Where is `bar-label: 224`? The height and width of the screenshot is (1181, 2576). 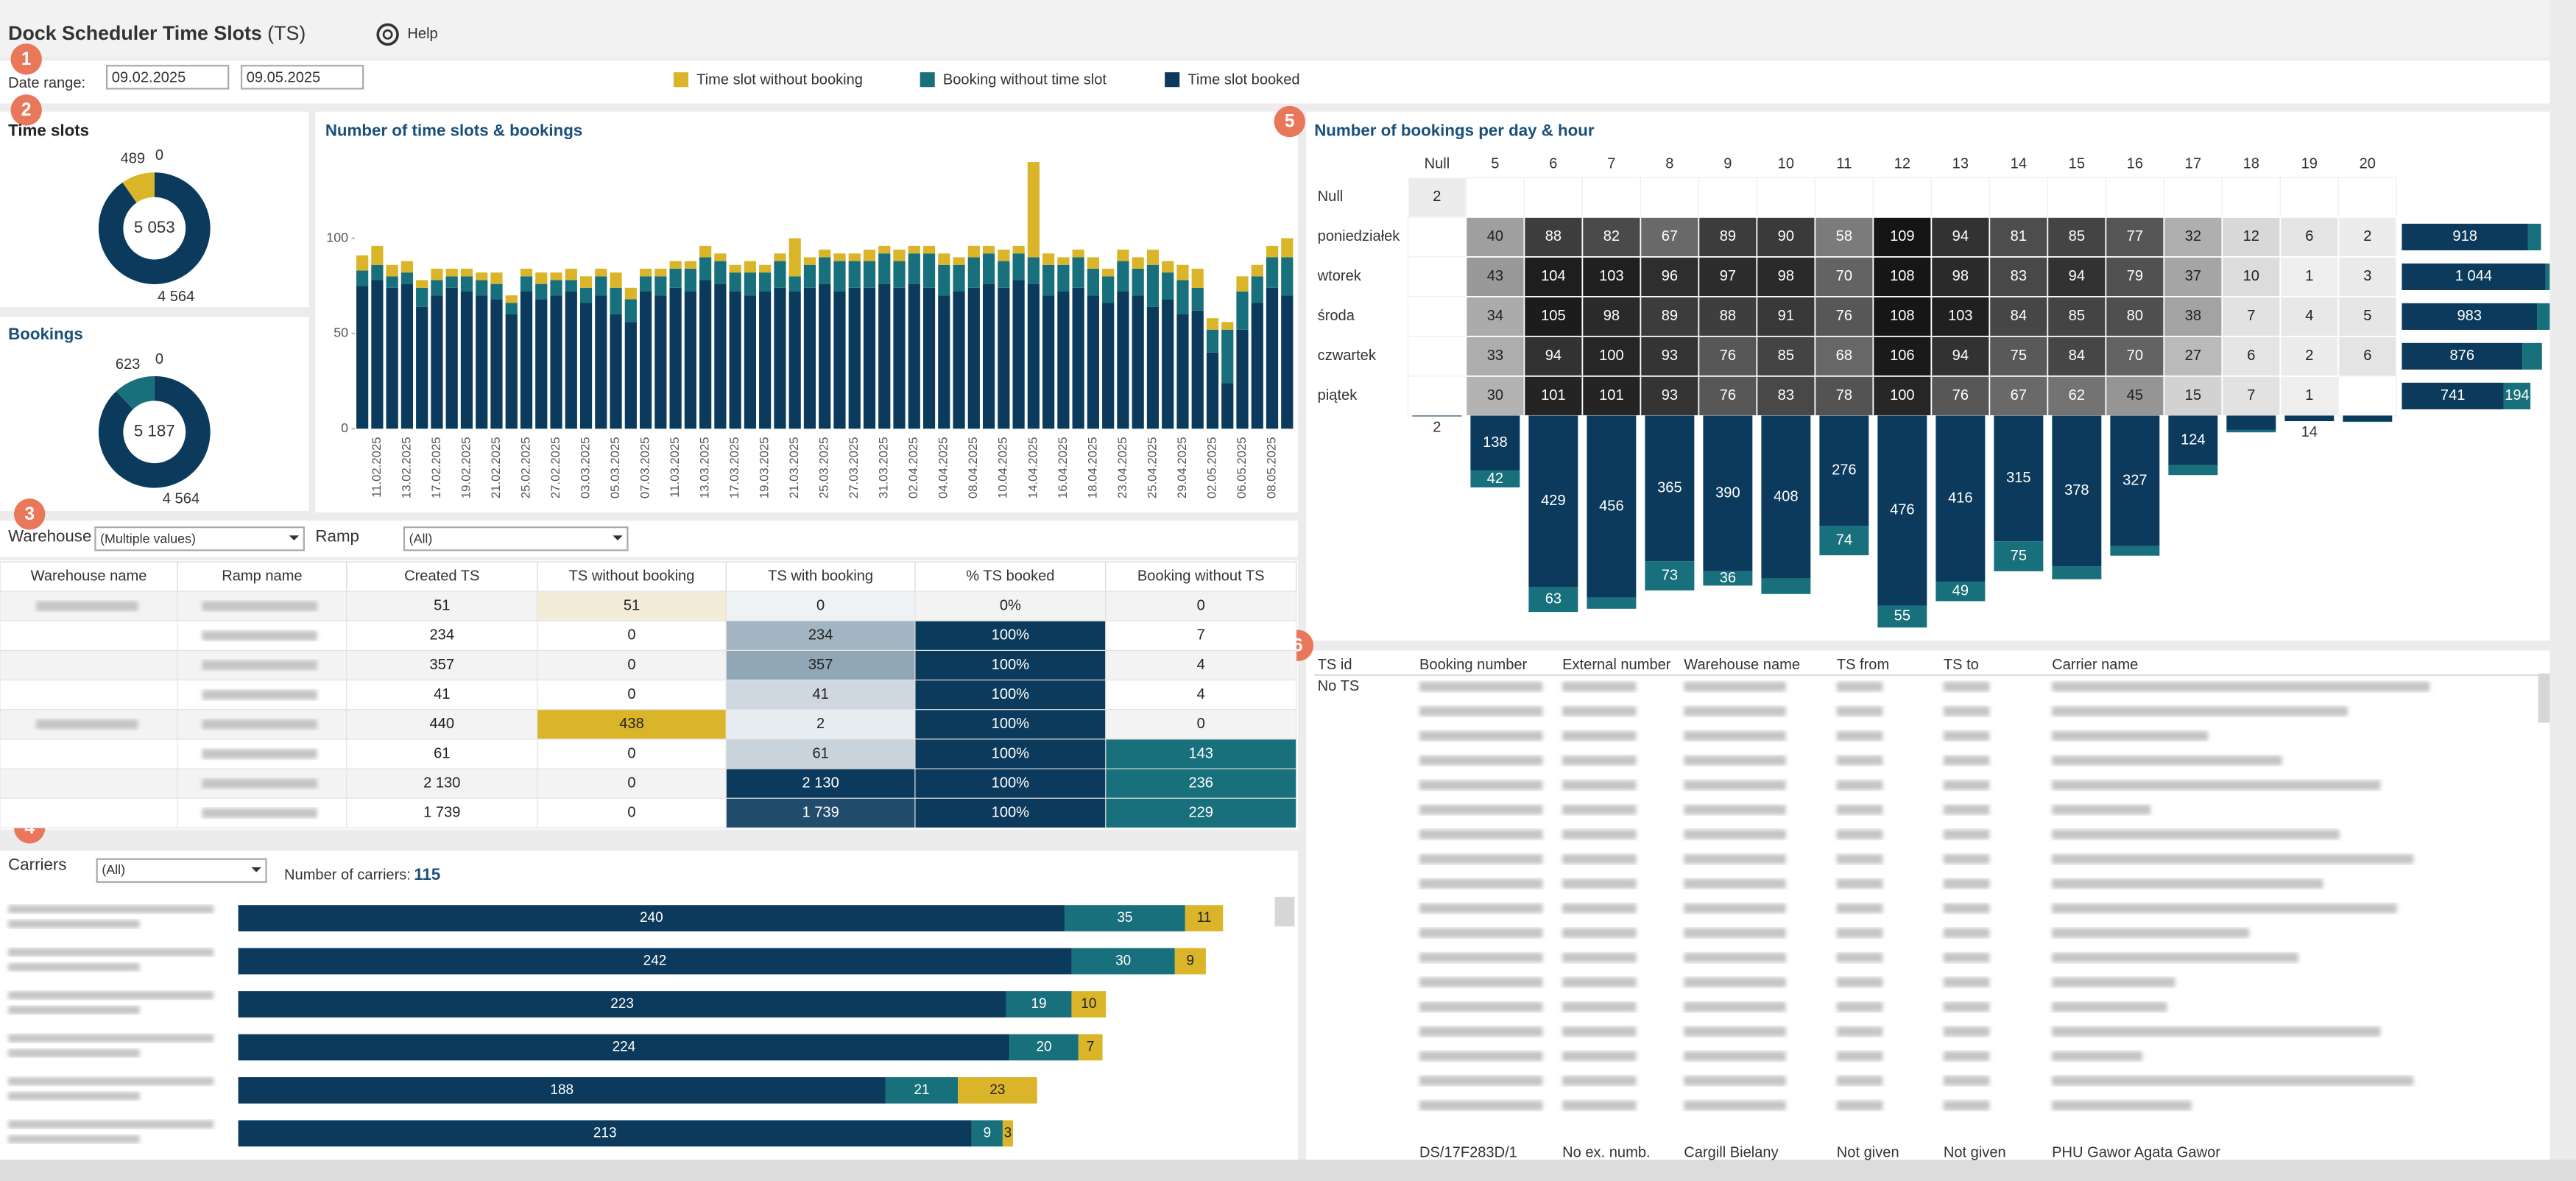 bar-label: 224 is located at coordinates (624, 1047).